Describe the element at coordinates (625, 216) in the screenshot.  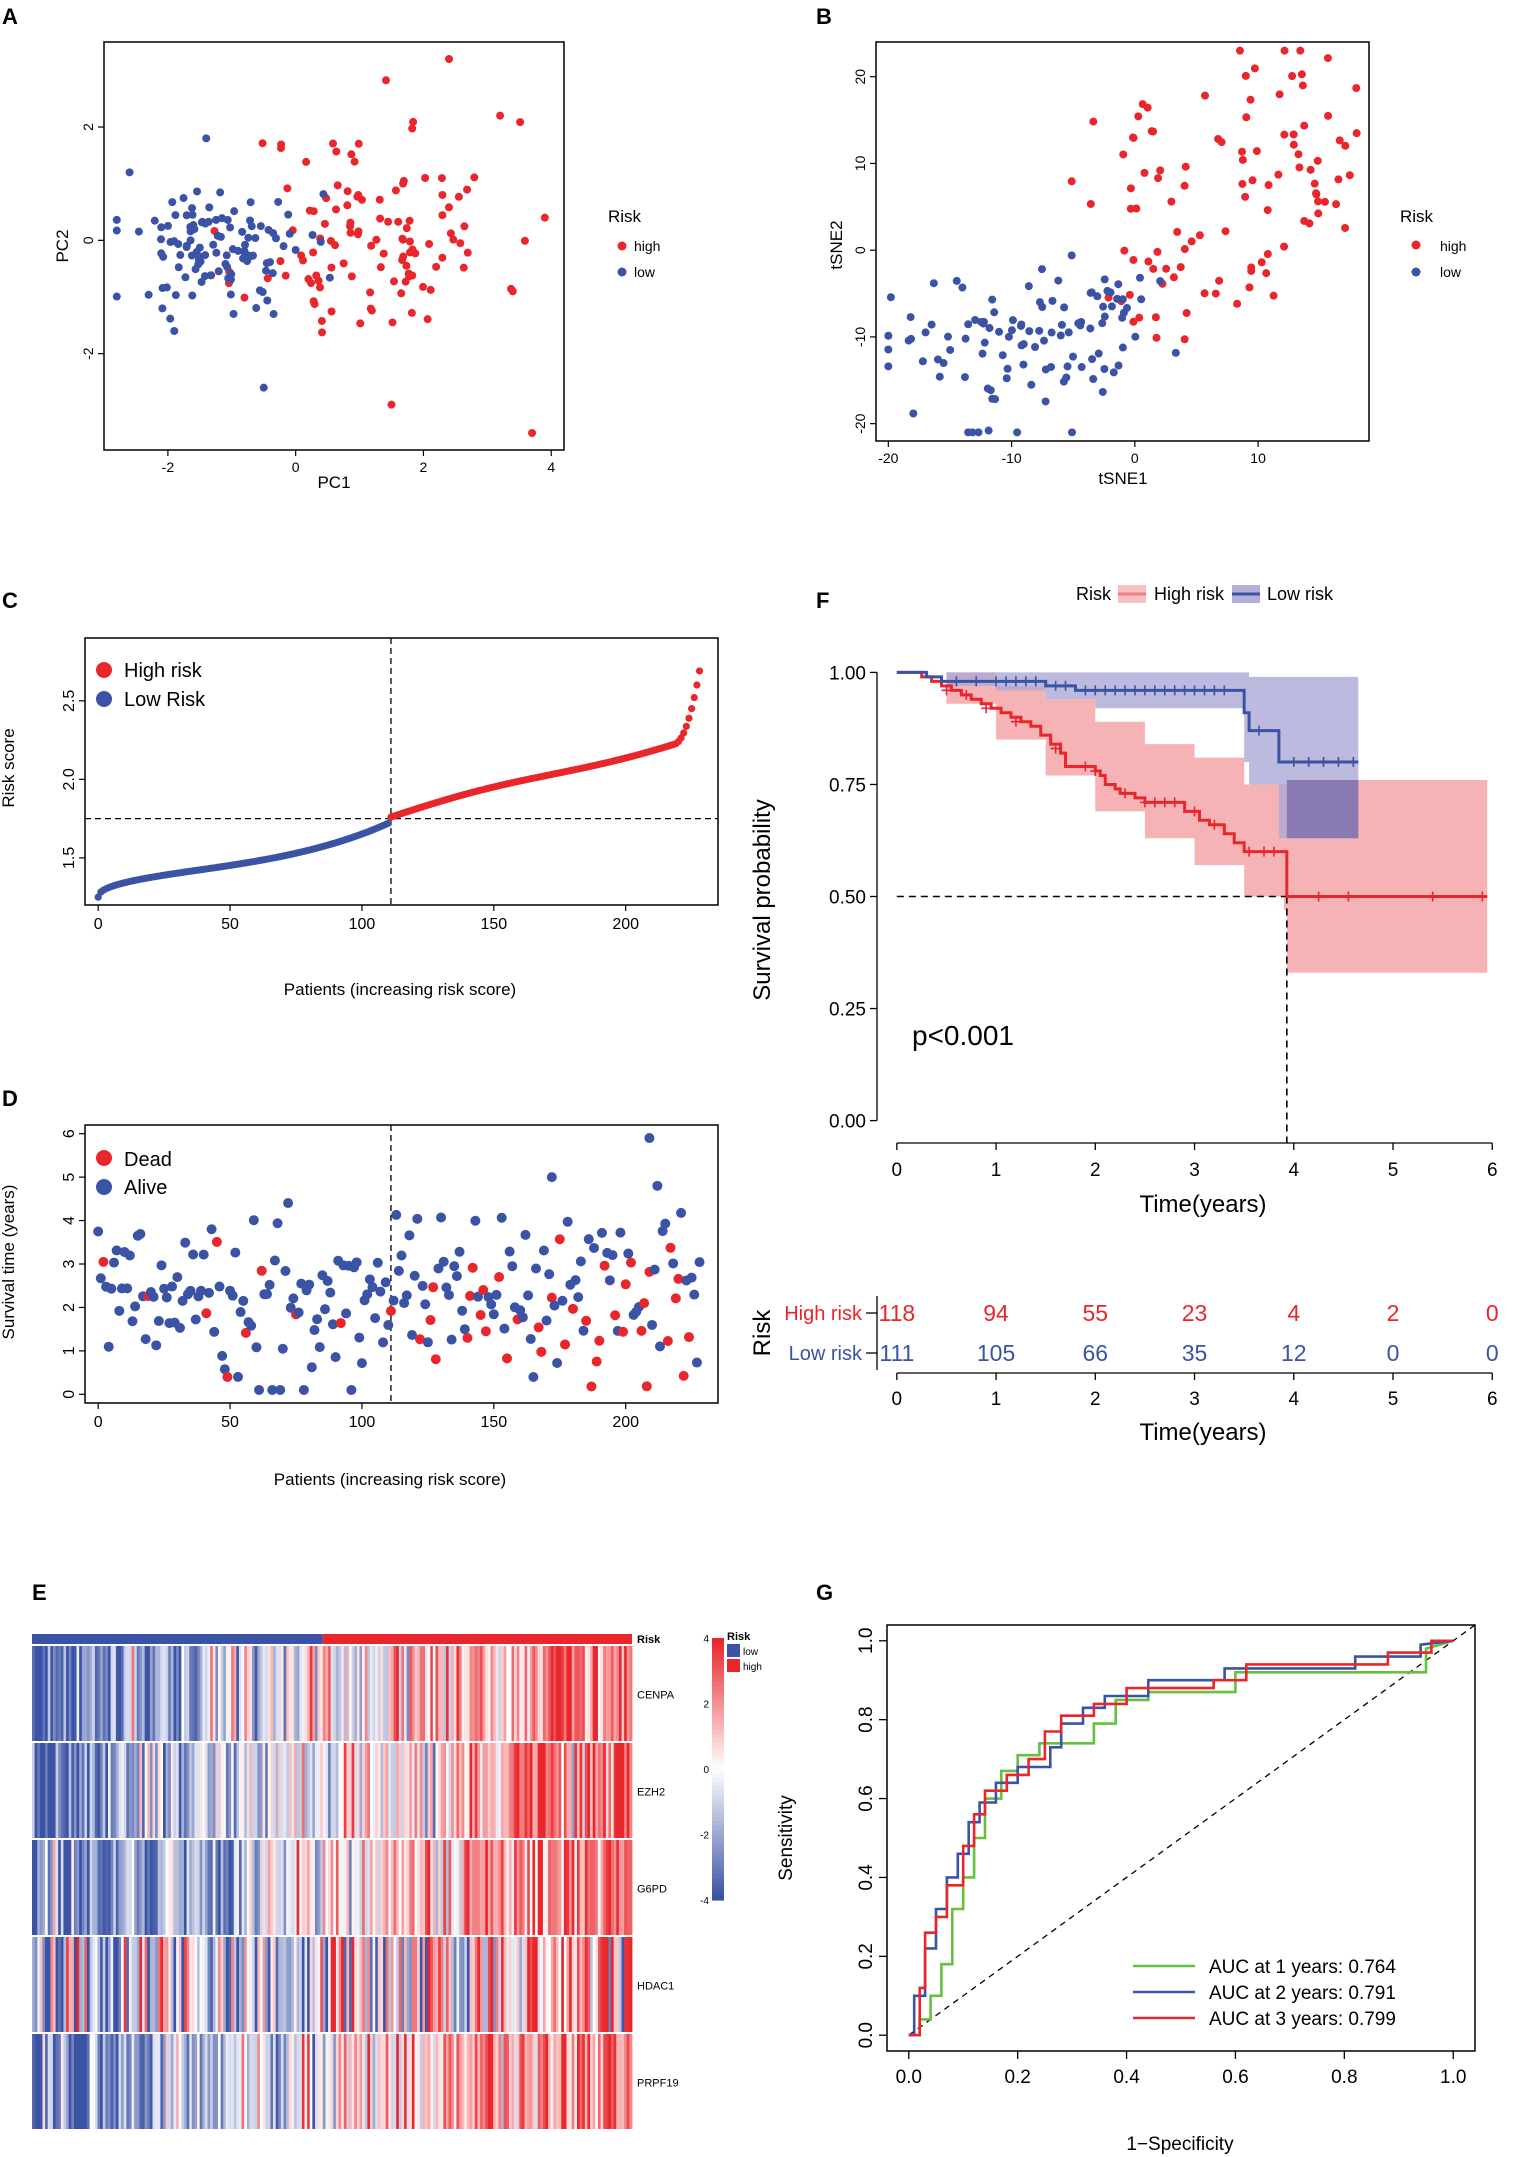
I see `legend-title-a: Risk` at that location.